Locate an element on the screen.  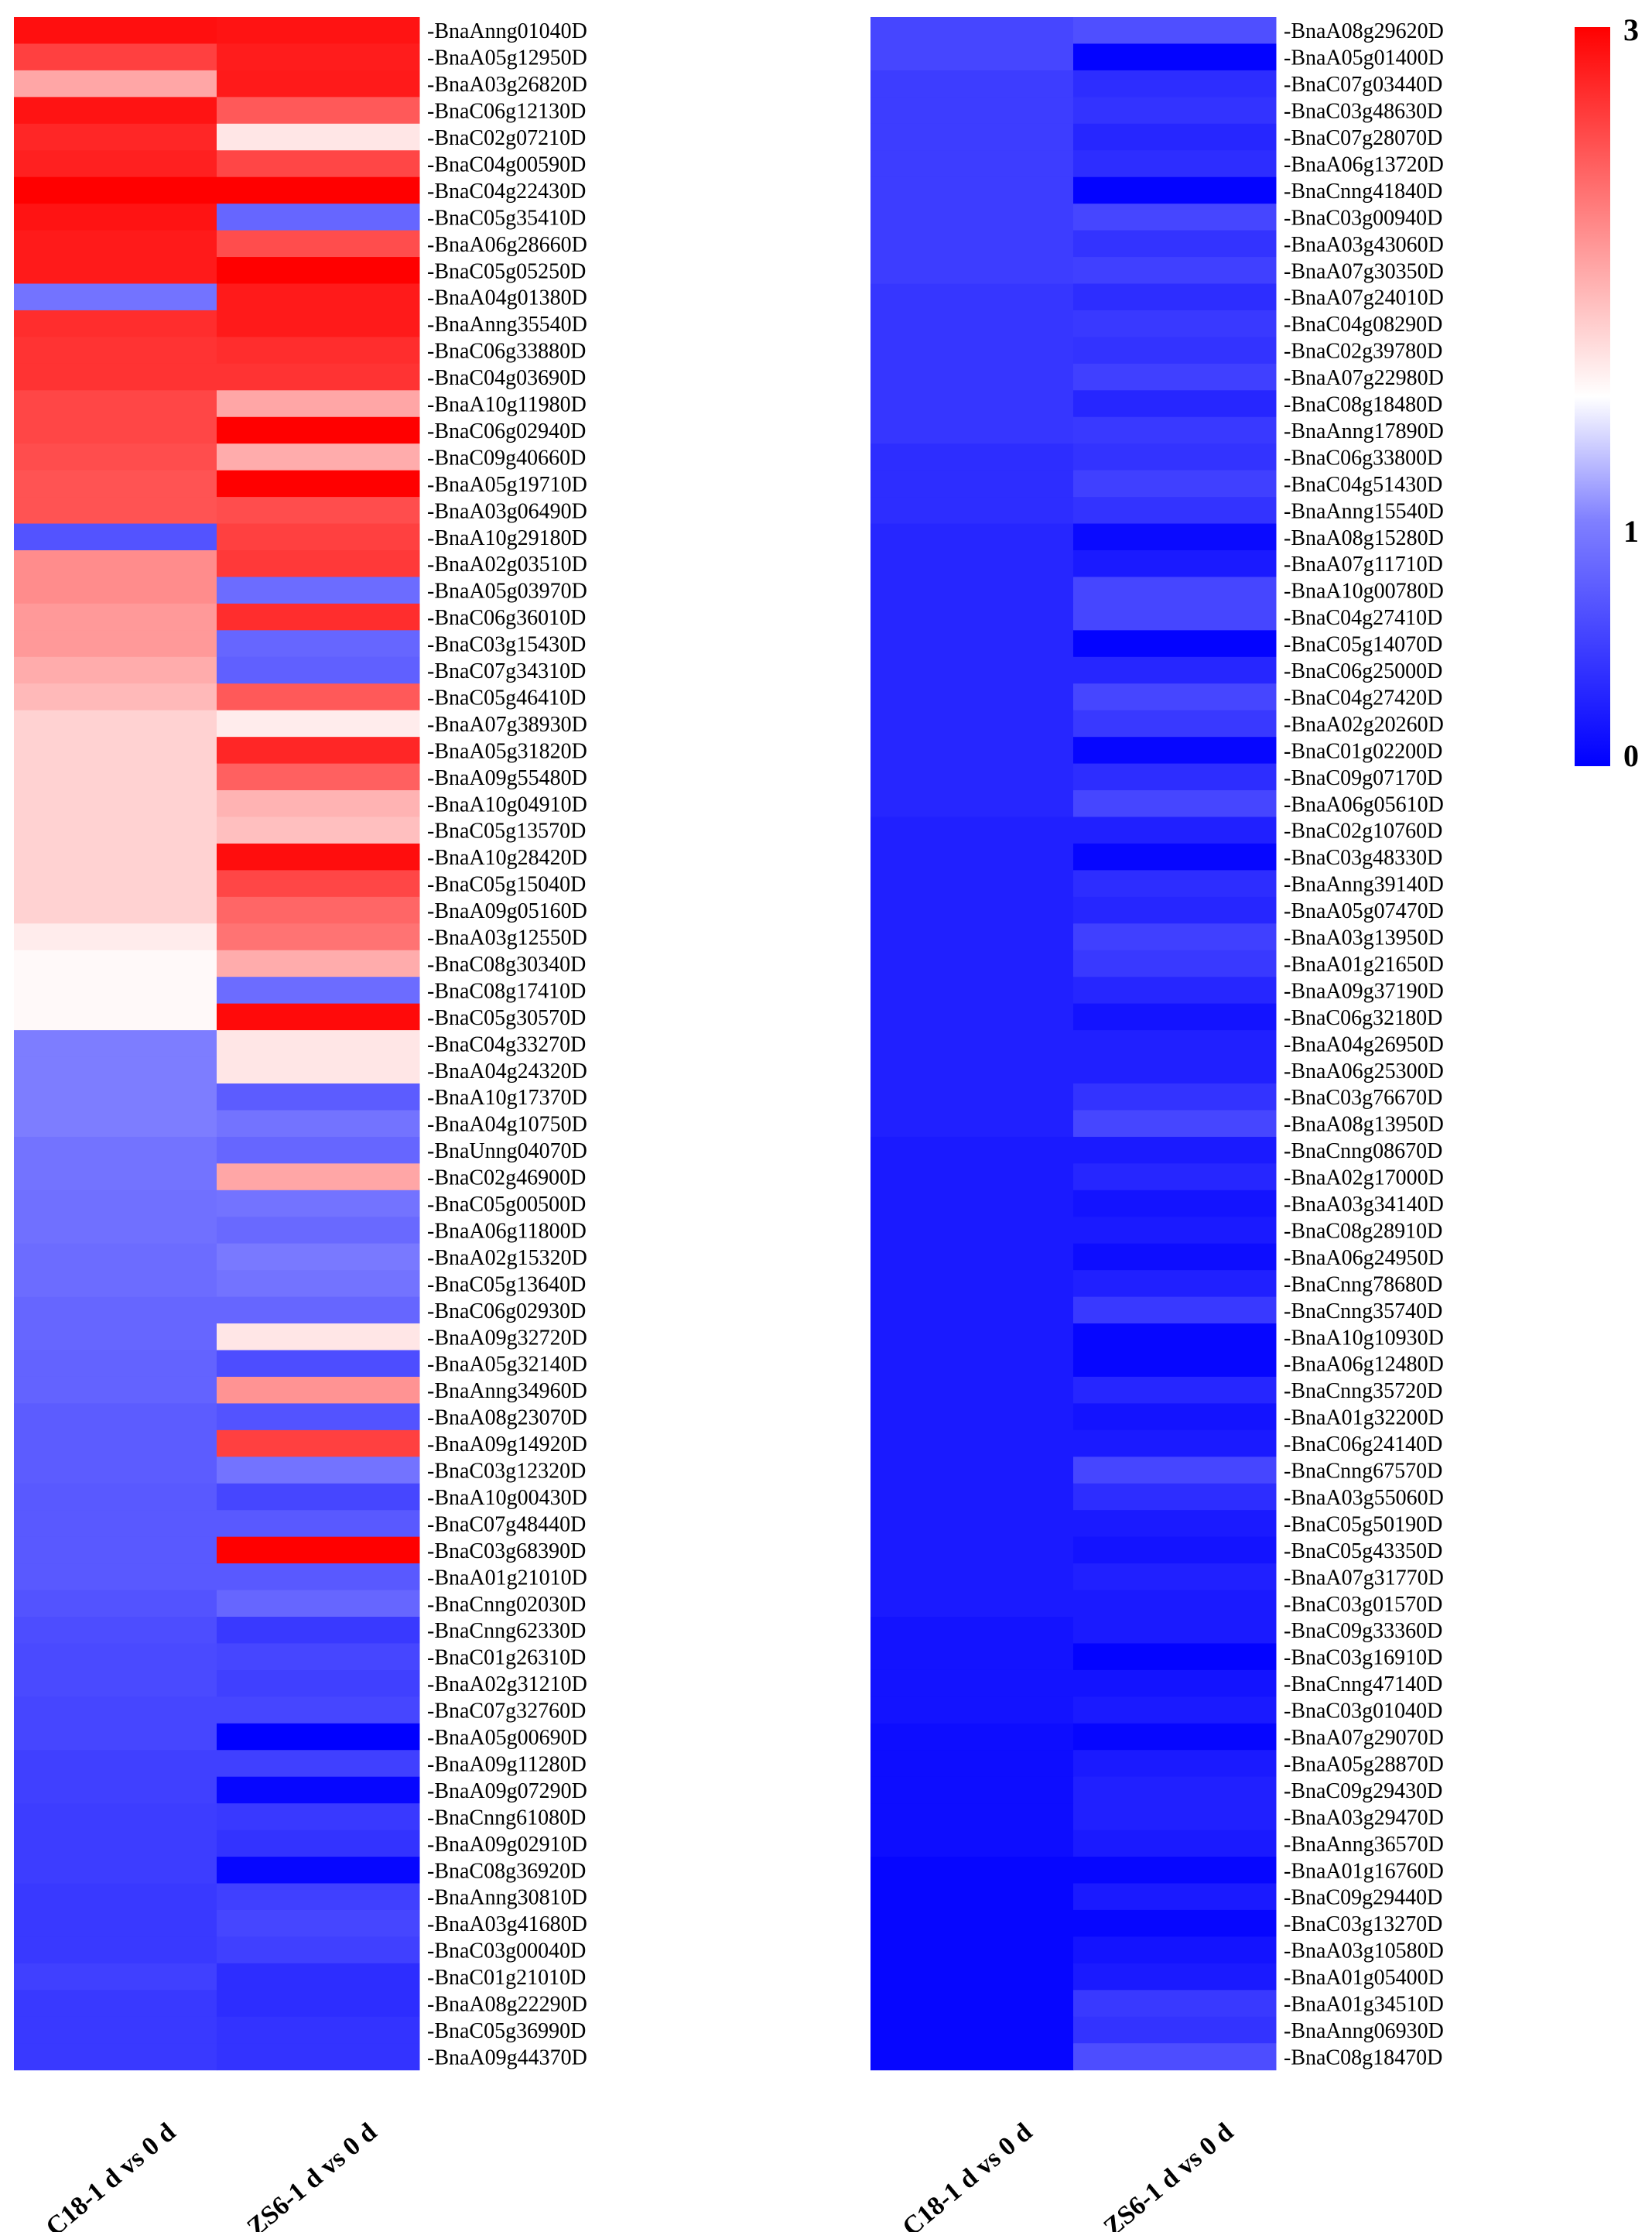
gene-row-label: -BnaC04g27420D is located at coordinates (1363, 698).